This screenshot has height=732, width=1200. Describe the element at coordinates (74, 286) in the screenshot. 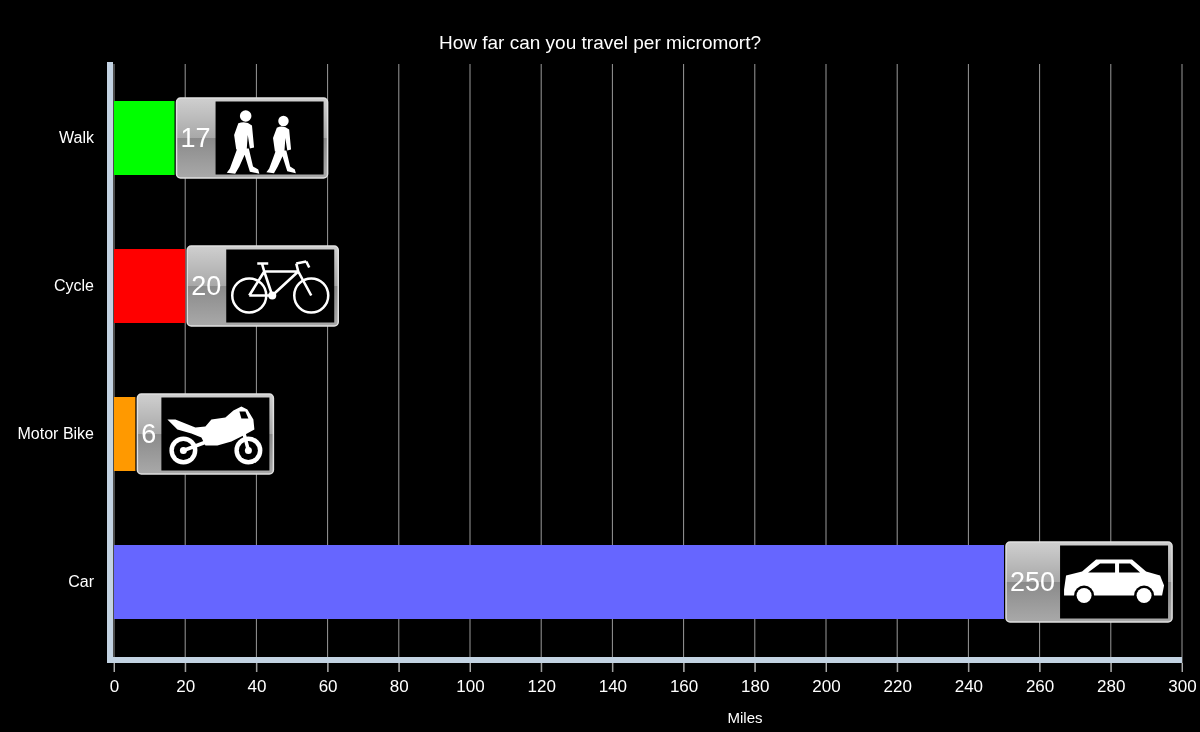

I see `y-tick-label: Cycle` at that location.